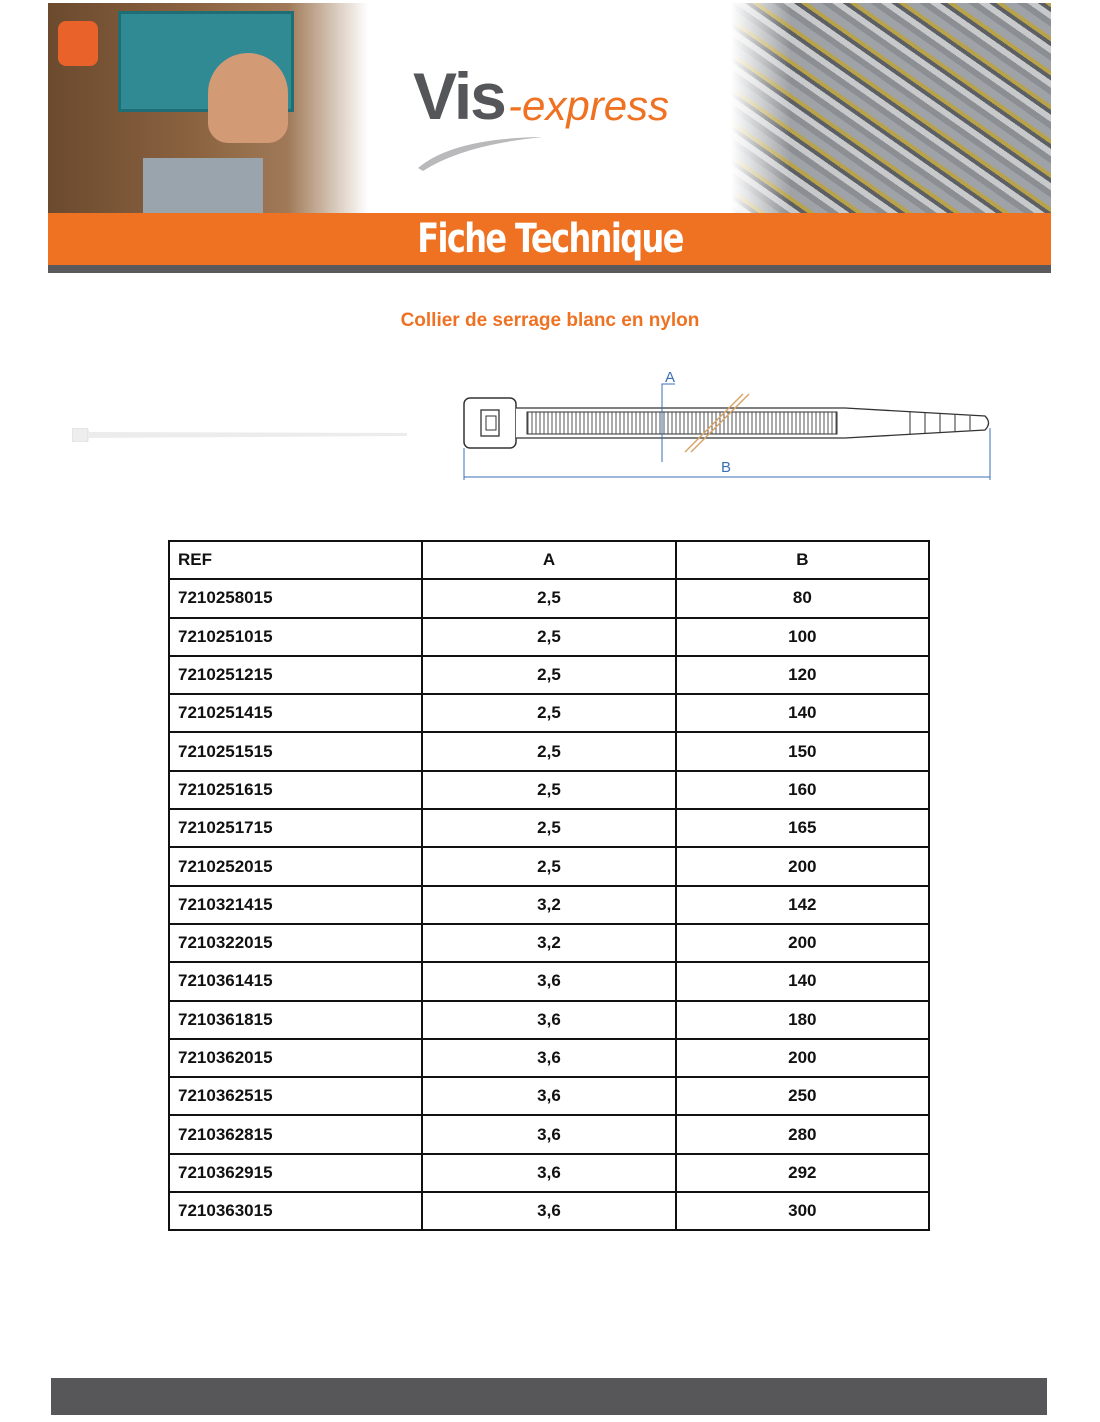 This screenshot has height=1422, width=1100. I want to click on table-row: 7210322015 3,2 200, so click(549, 943).